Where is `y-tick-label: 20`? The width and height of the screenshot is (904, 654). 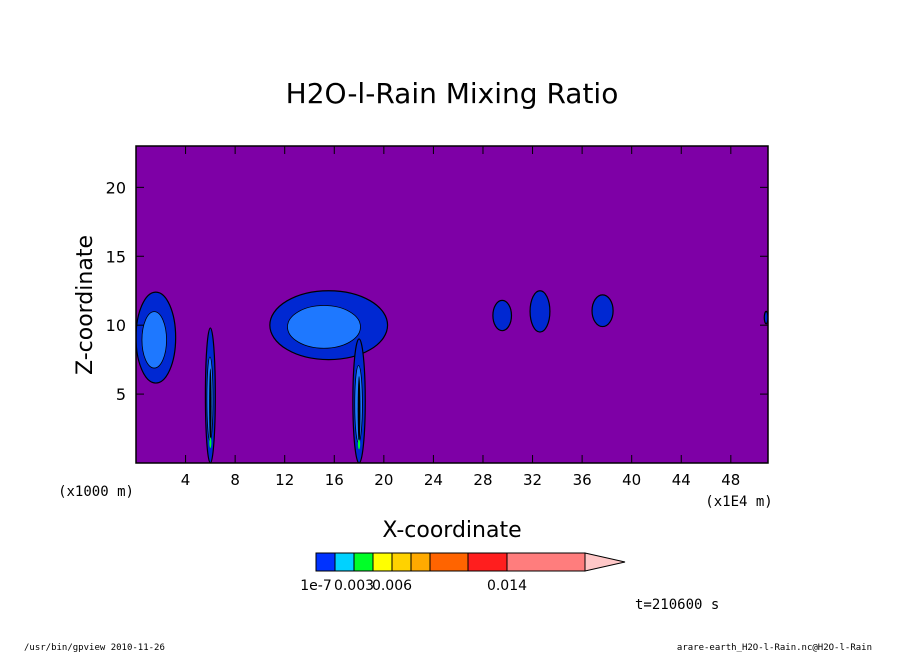
y-tick-label: 20 is located at coordinates (116, 187).